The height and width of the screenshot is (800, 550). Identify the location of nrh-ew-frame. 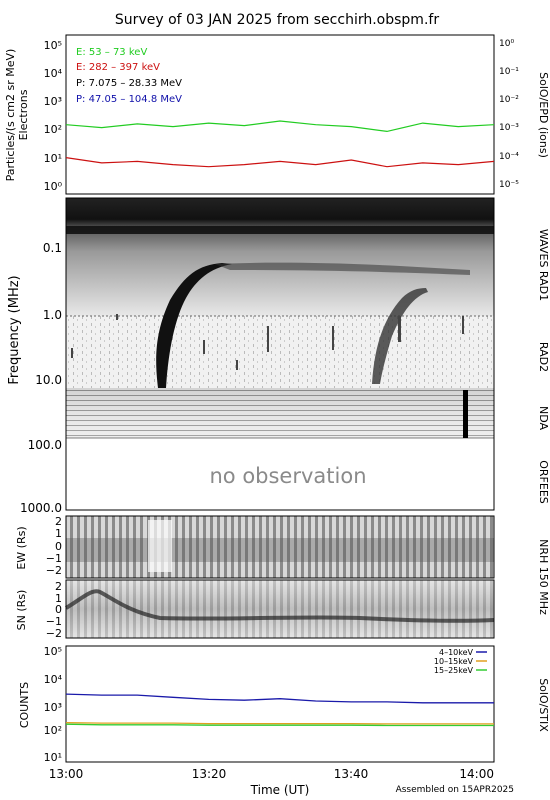
(280, 547).